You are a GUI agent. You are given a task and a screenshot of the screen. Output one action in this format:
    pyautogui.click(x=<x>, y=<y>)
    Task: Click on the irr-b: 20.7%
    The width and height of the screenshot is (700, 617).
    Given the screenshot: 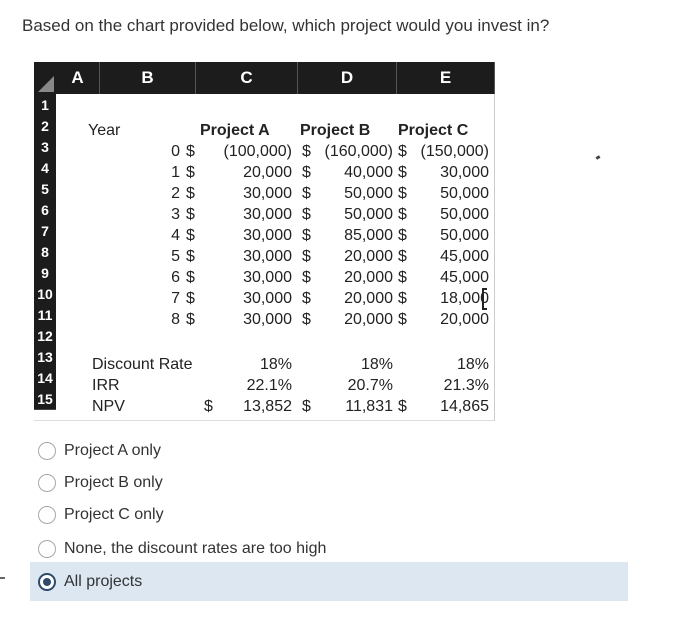 What is the action you would take?
    pyautogui.click(x=370, y=385)
    